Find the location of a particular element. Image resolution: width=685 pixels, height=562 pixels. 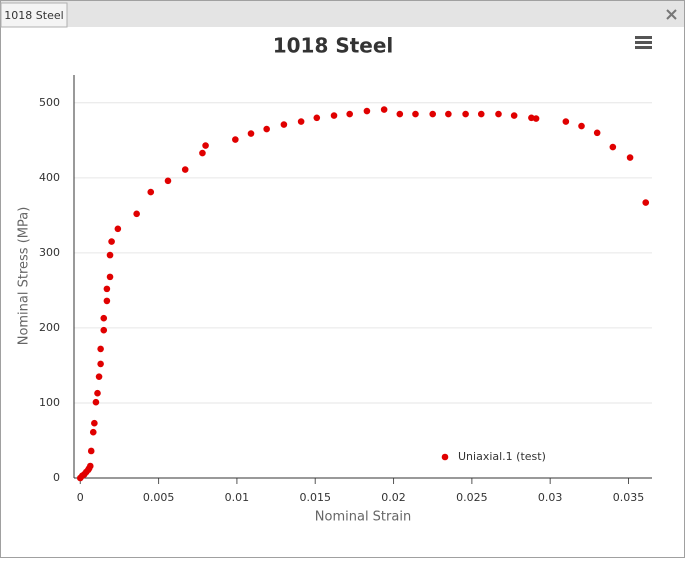

y-tick-label: 300 is located at coordinates (49, 252).